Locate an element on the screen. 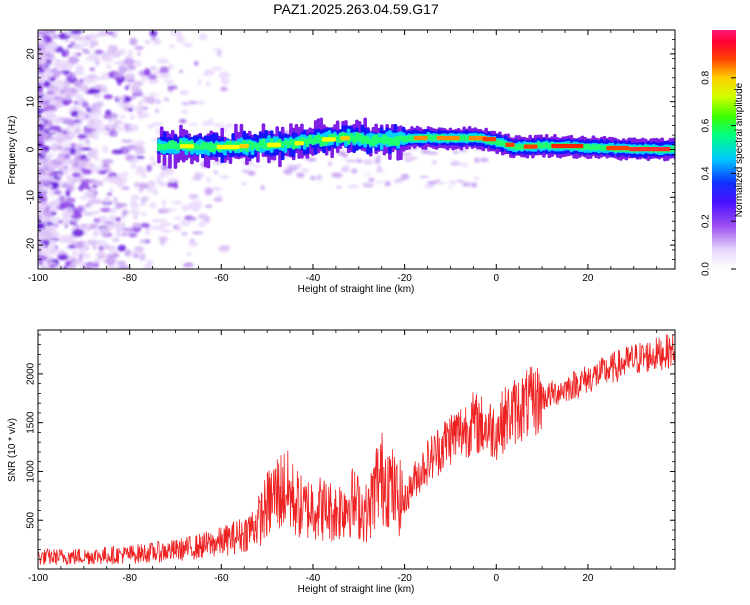 This screenshot has width=750, height=605. snr-y-tick-label: 1500 is located at coordinates (31, 422).